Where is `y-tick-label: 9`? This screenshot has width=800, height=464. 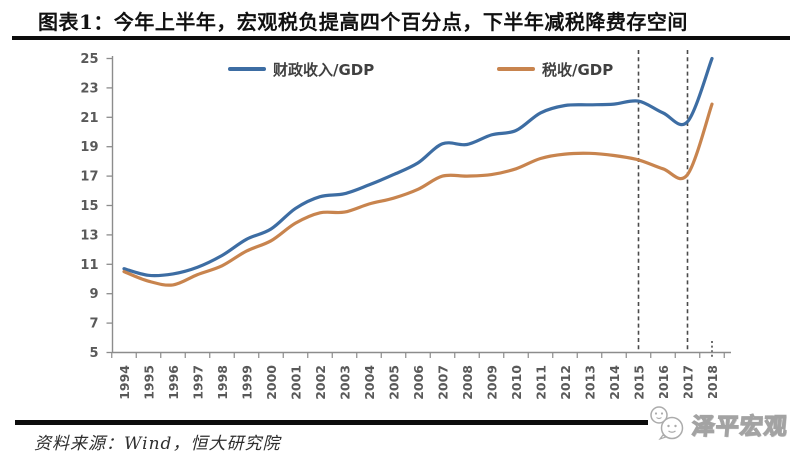 y-tick-label: 9 is located at coordinates (93, 294).